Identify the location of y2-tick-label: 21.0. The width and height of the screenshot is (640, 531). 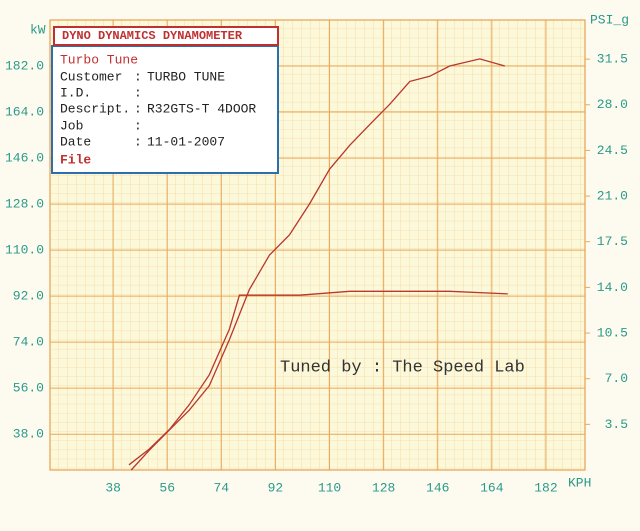
(612, 196).